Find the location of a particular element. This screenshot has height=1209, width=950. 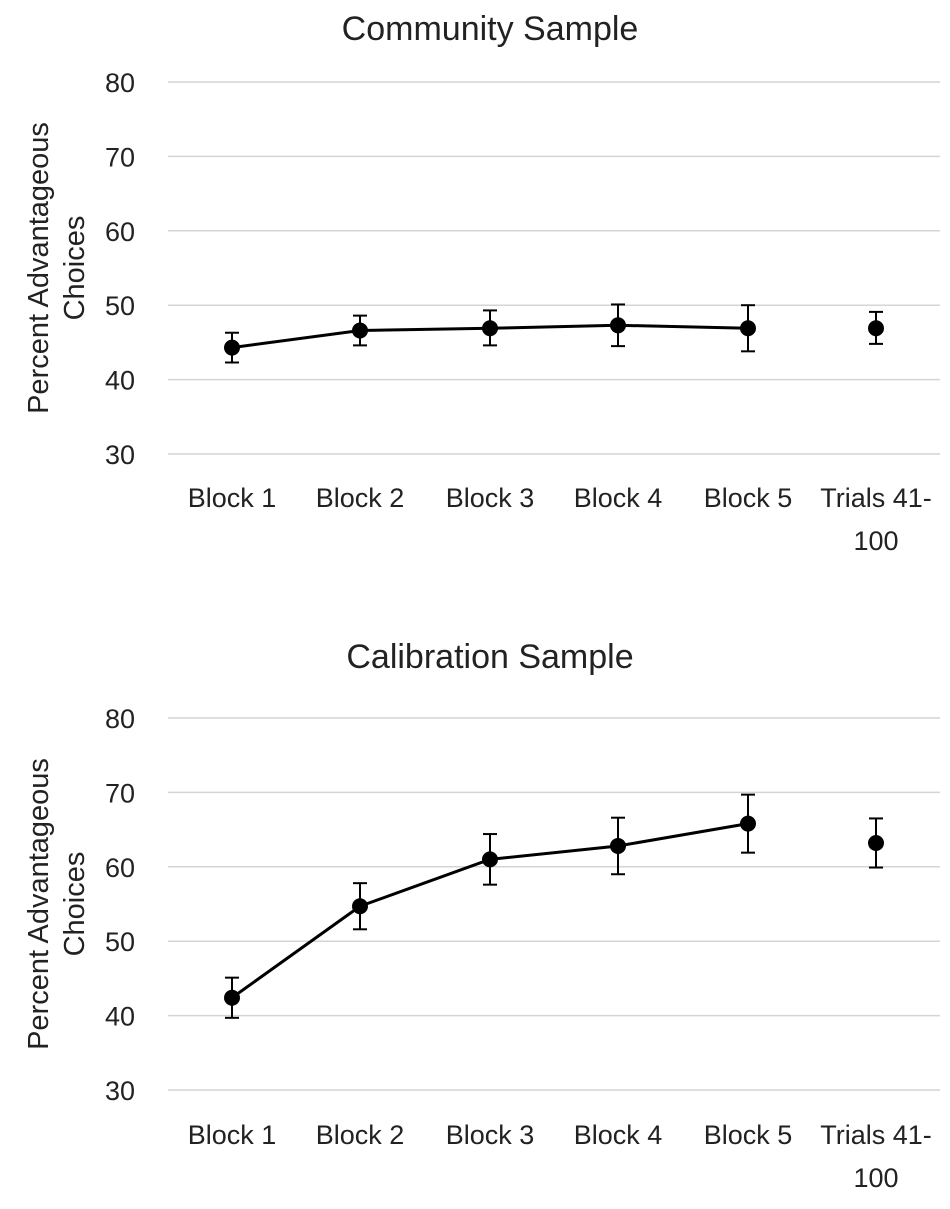

chart-title: Community Sample is located at coordinates (490, 29).